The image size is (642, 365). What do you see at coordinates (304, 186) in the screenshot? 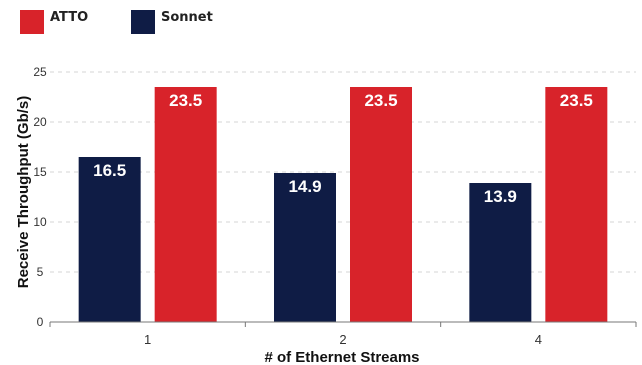
I see `bar-value-label: 14.9` at bounding box center [304, 186].